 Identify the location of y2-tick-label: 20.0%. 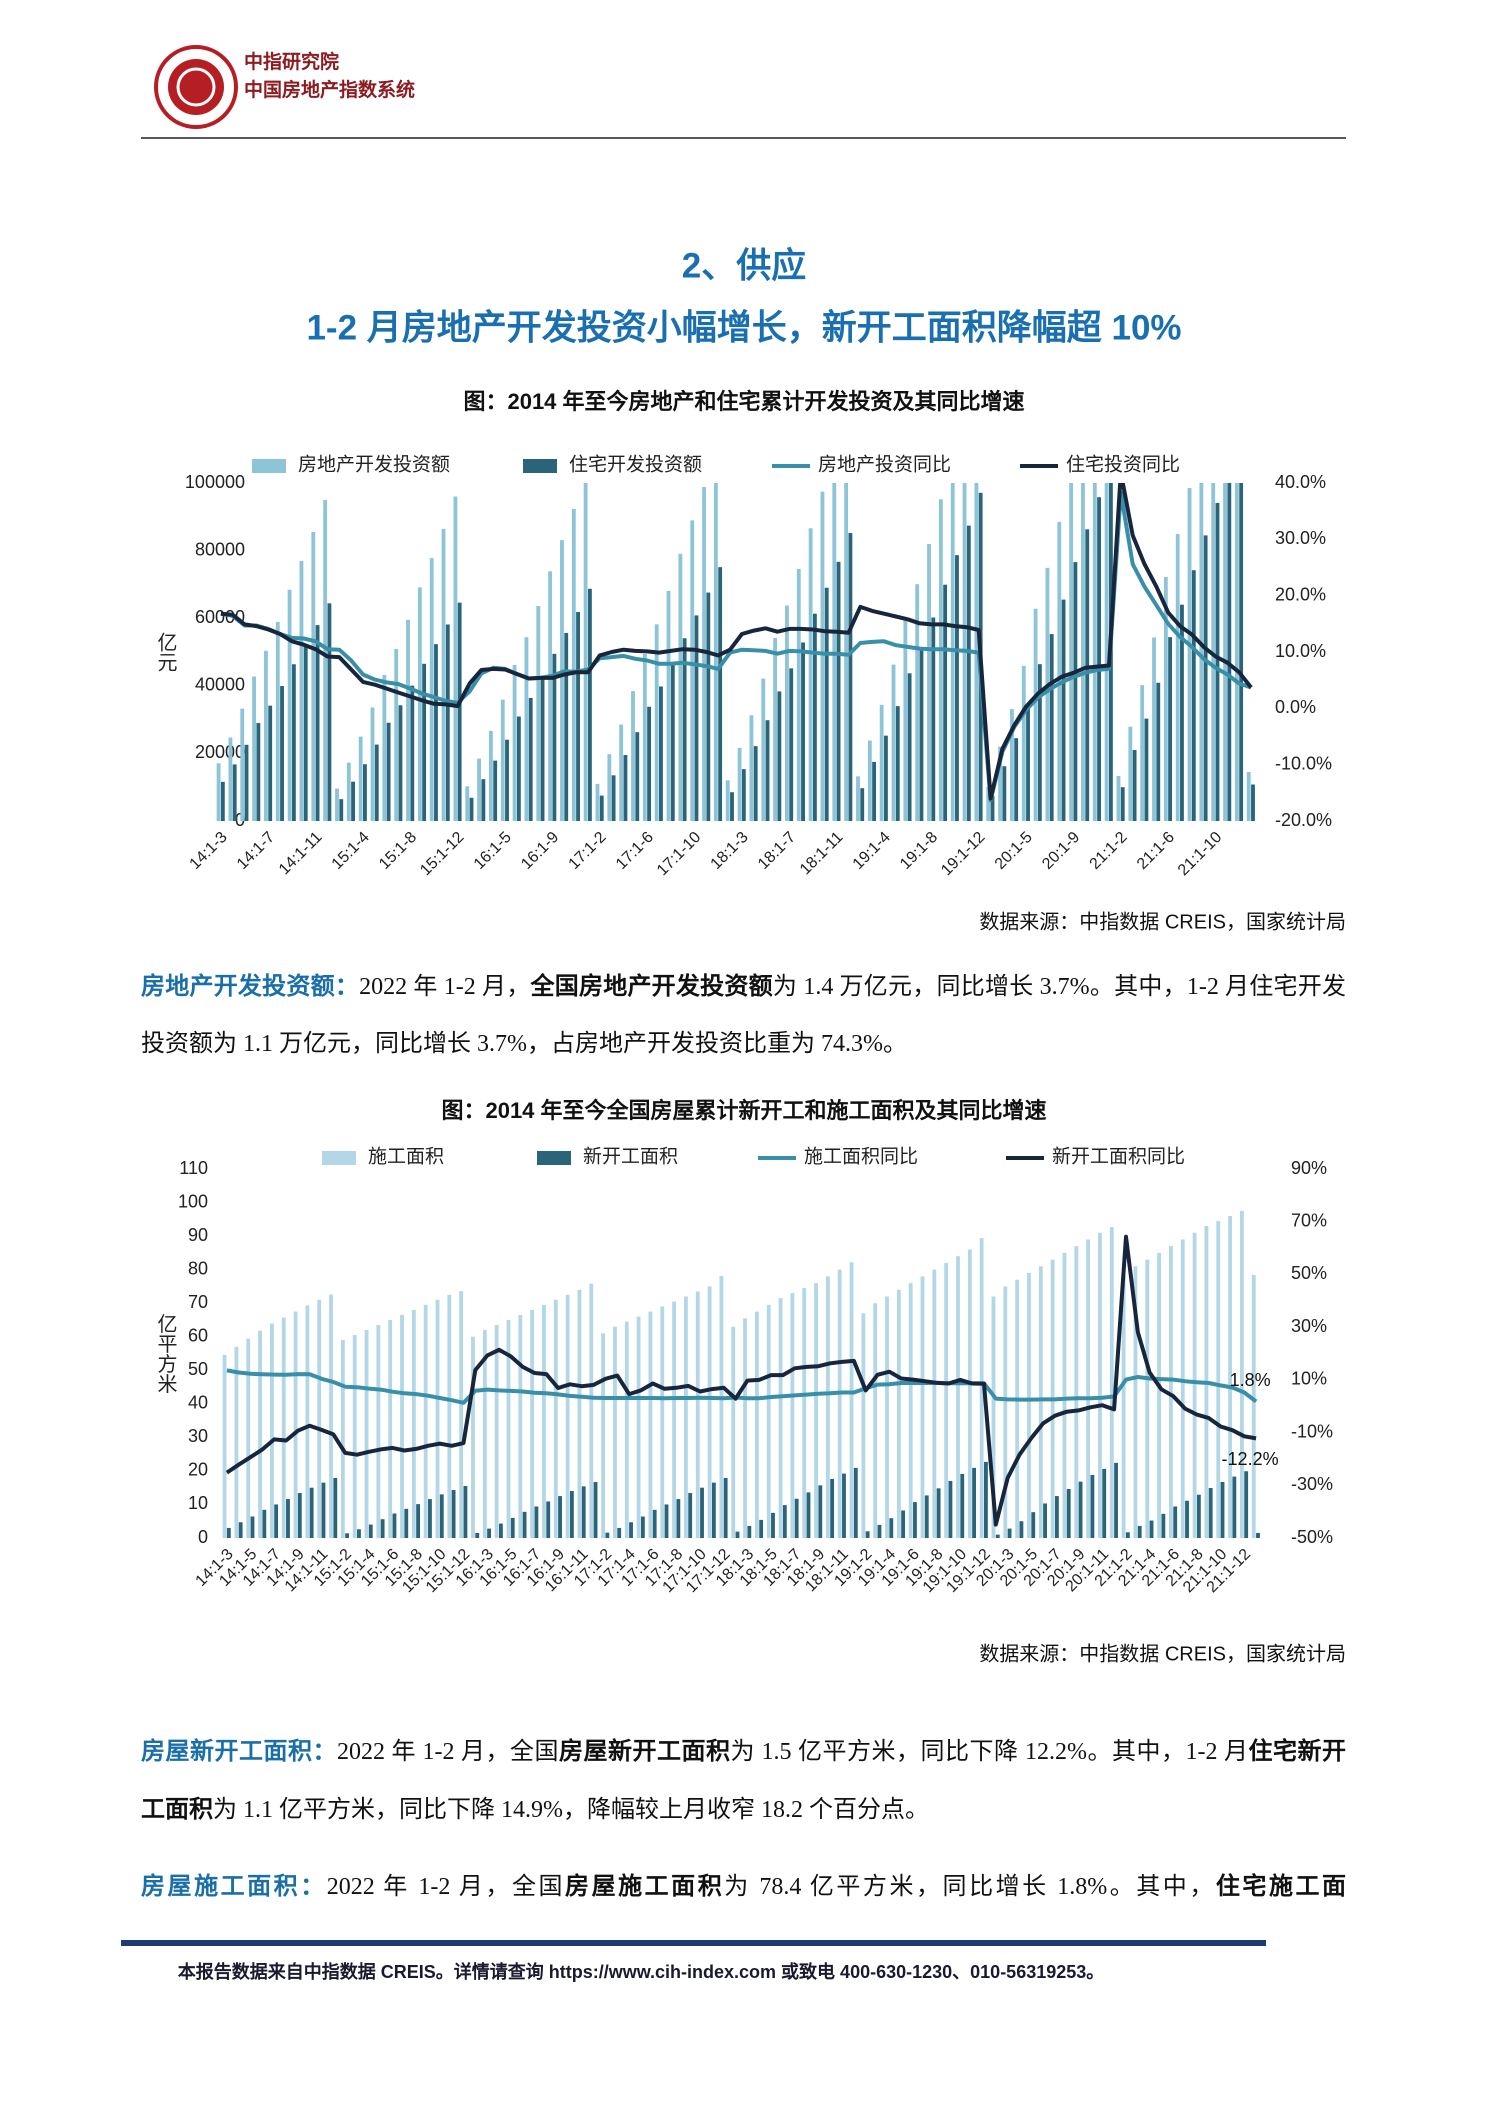
(1300, 594).